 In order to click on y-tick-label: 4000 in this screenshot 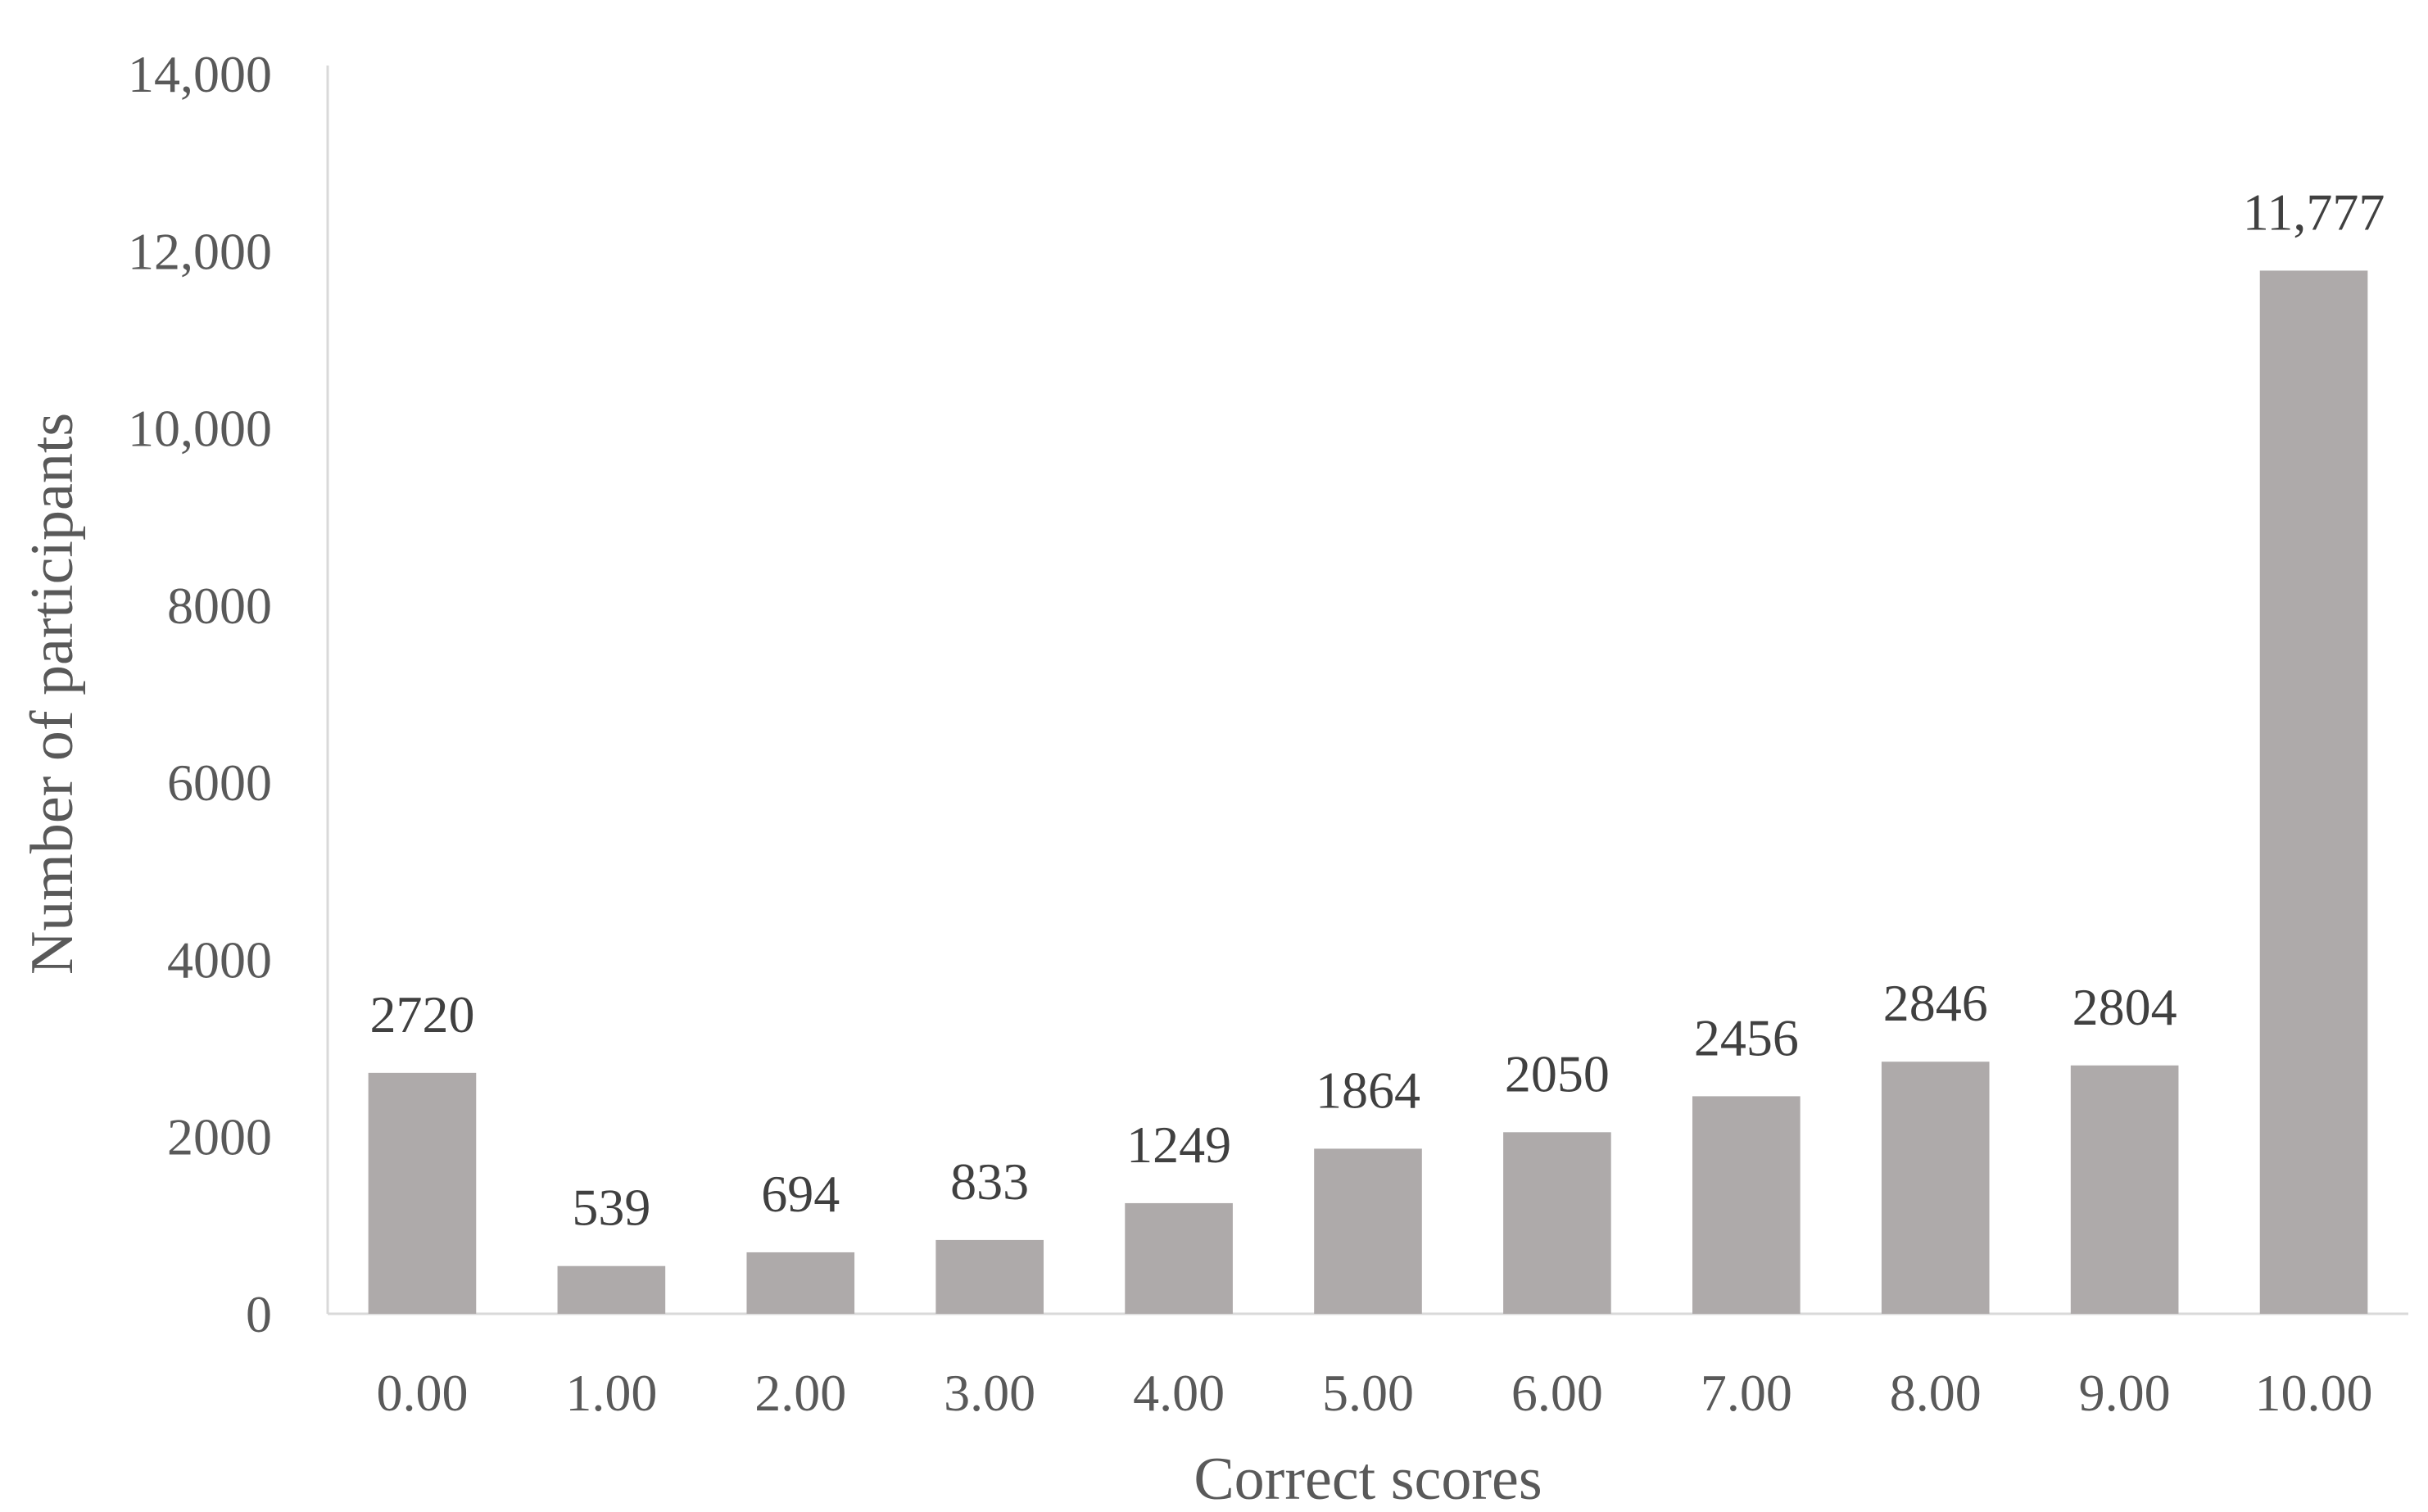, I will do `click(219, 959)`.